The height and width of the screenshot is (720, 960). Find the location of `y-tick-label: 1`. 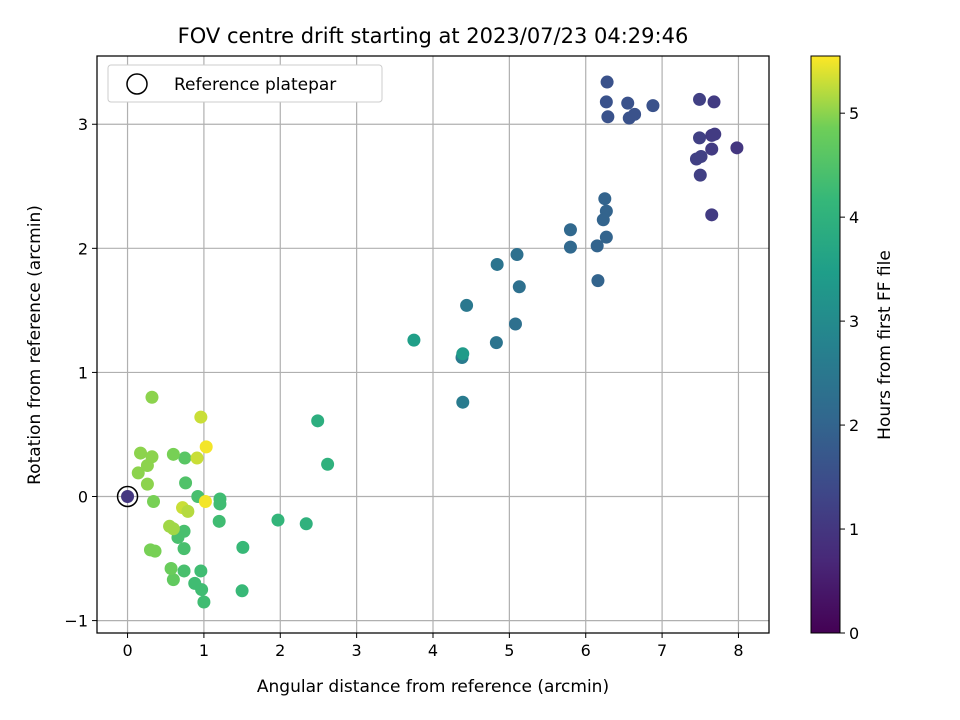

y-tick-label: 1 is located at coordinates (83, 372).